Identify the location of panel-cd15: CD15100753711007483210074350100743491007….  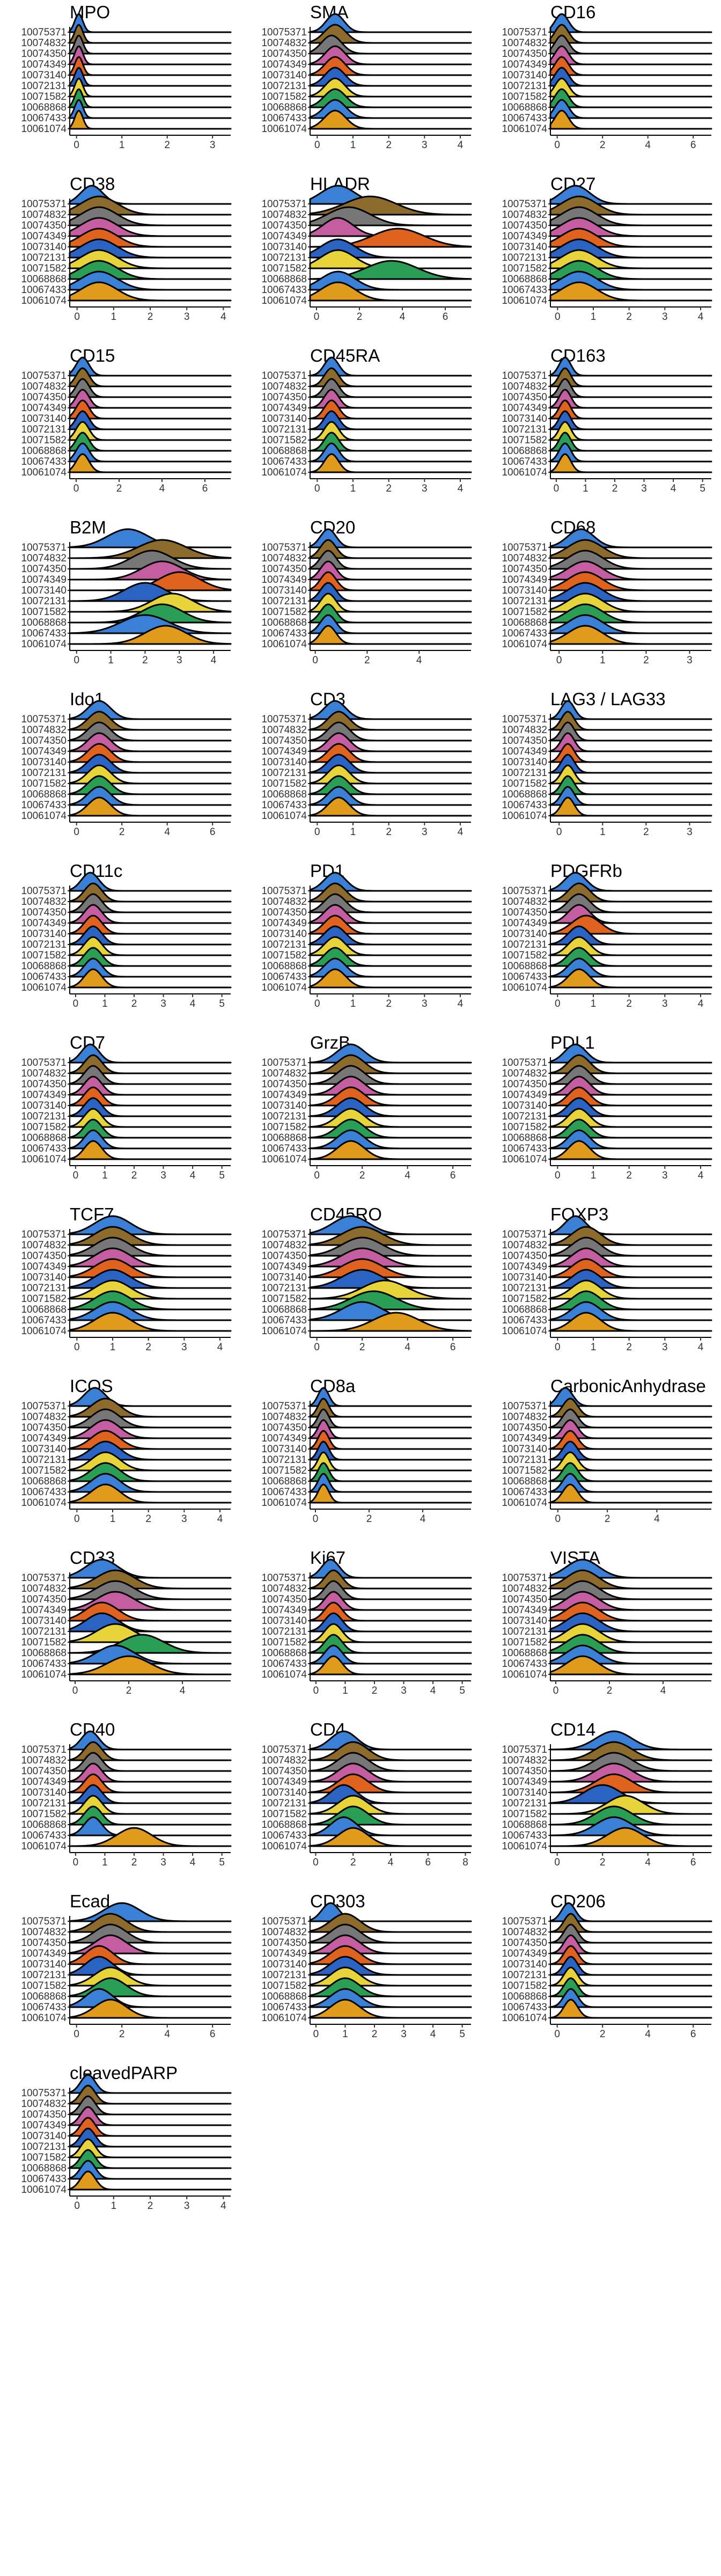
(126, 420).